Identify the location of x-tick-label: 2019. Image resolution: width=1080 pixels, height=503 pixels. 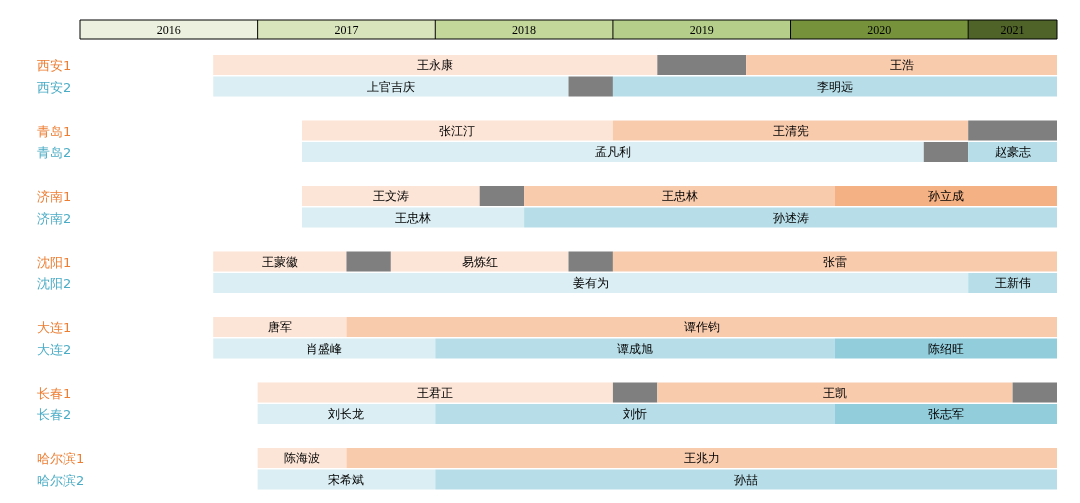
(701, 30).